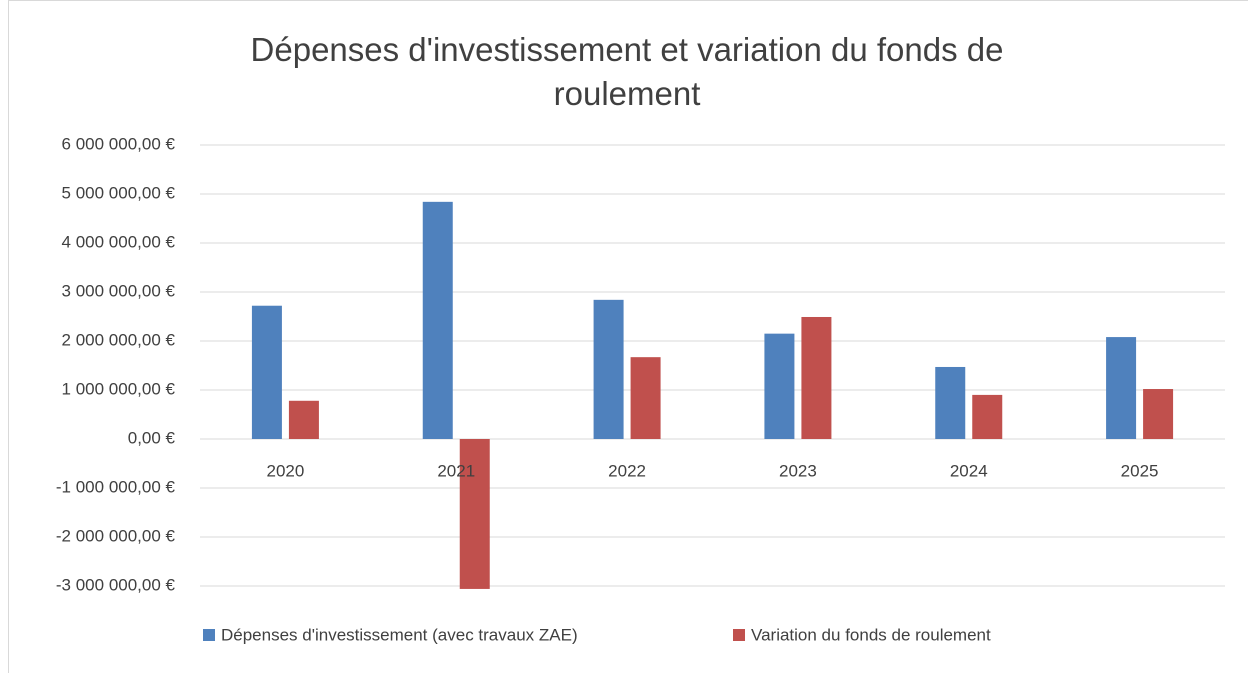 Image resolution: width=1248 pixels, height=673 pixels. What do you see at coordinates (119, 388) in the screenshot?
I see `y-tick-label: 1 000 000,00 €` at bounding box center [119, 388].